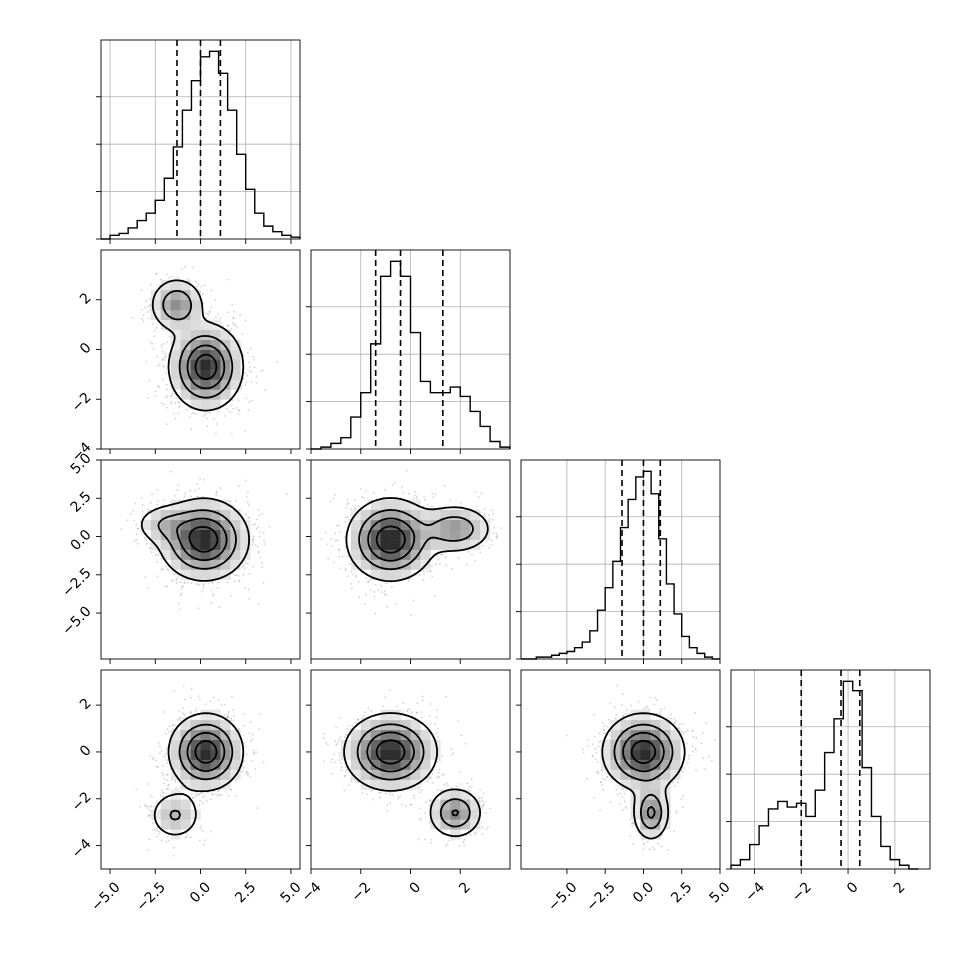 Image resolution: width=970 pixels, height=970 pixels. Describe the element at coordinates (643, 892) in the screenshot. I see `xtick-label-2-2: 0.0` at that location.